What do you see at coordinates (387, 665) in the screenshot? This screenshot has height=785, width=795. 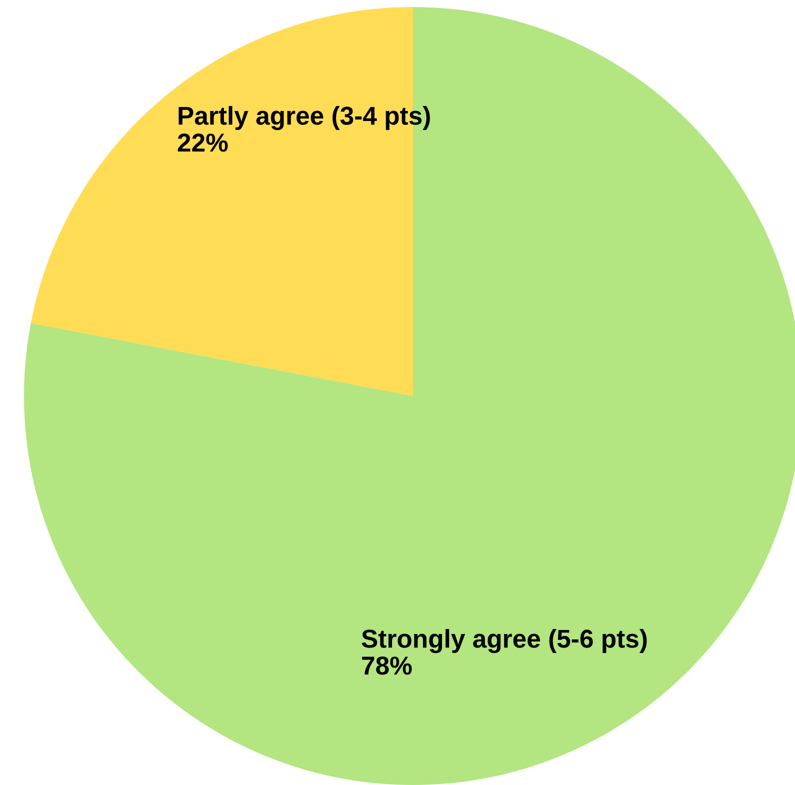 I see `data-label: 78%` at bounding box center [387, 665].